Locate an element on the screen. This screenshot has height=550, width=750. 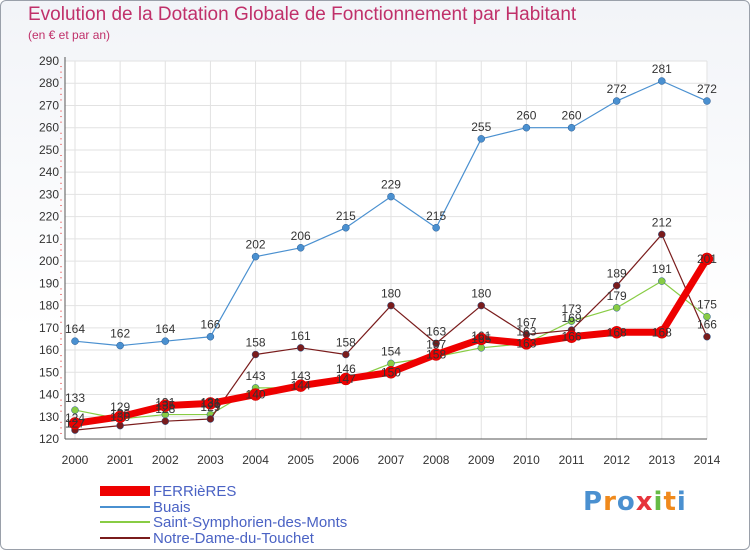
data-label: 179 is located at coordinates (617, 296).